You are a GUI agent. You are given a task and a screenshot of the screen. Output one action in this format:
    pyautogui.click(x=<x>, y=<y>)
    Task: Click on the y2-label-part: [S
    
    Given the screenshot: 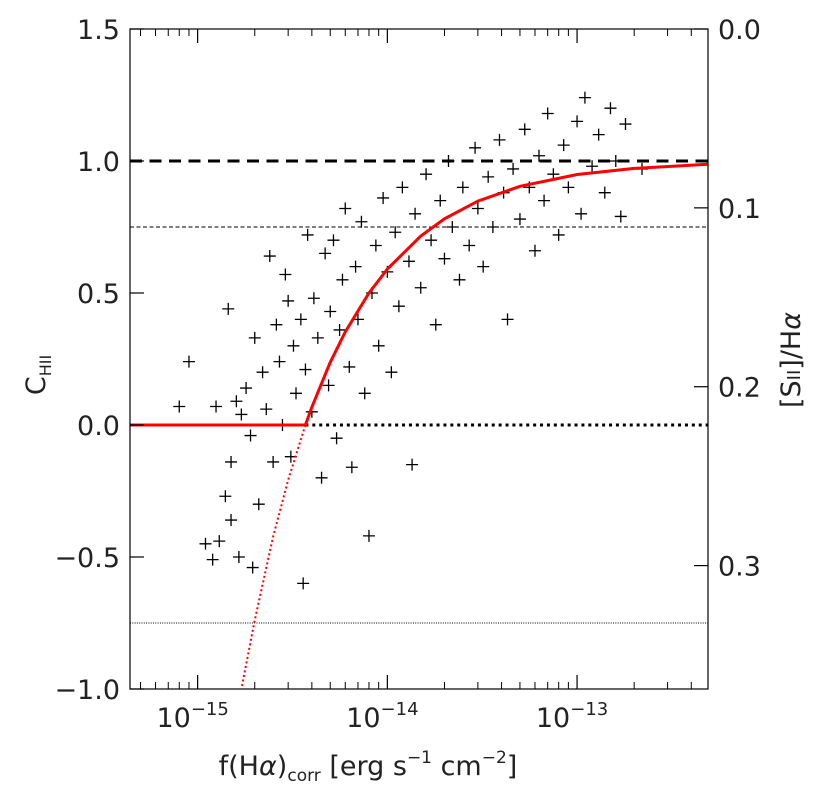 What is the action you would take?
    pyautogui.click(x=791, y=394)
    